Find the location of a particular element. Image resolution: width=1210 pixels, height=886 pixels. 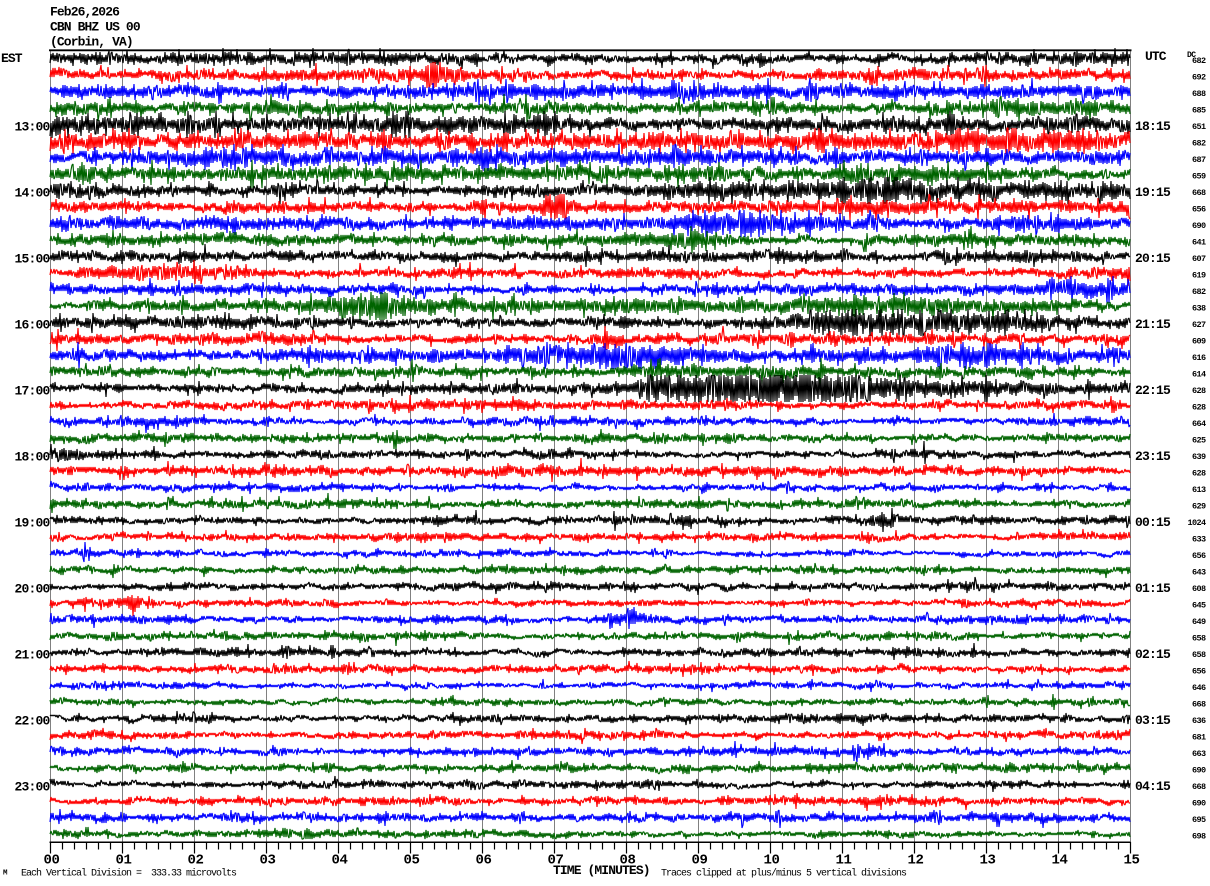

svg-text: 609 is located at coordinates (1199, 342).